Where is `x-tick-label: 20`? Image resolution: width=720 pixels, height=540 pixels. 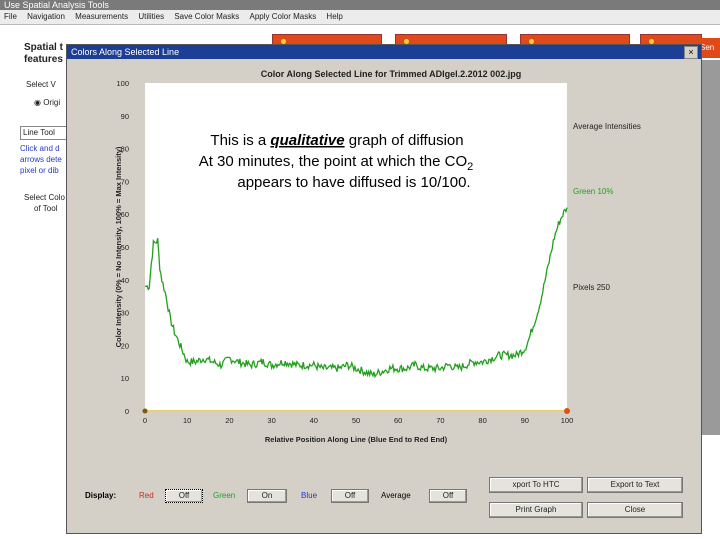
x-tick-label: 20 is located at coordinates (229, 420).